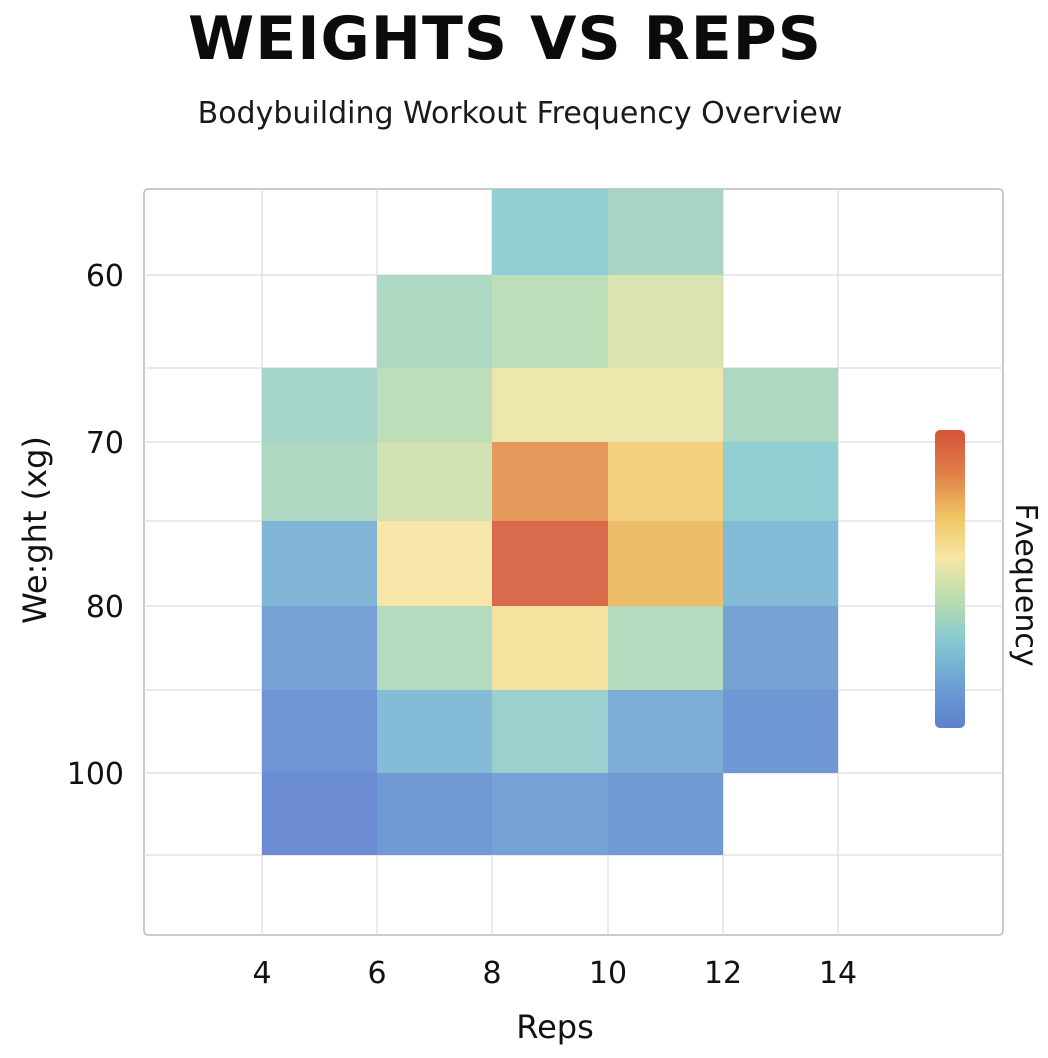  I want to click on x-tick-label: 8, so click(491, 973).